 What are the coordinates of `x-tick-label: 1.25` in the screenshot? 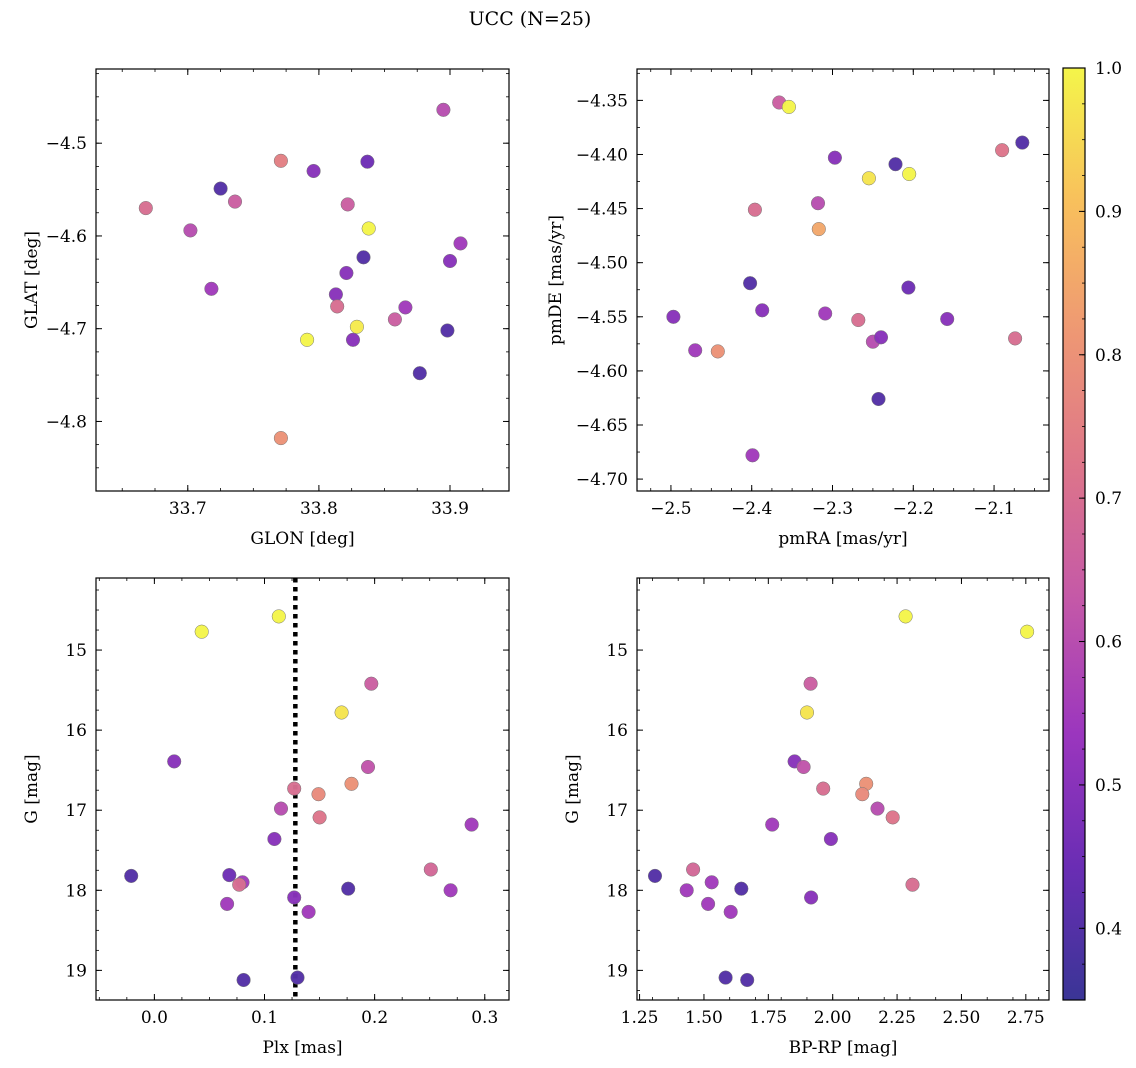 It's located at (640, 1018).